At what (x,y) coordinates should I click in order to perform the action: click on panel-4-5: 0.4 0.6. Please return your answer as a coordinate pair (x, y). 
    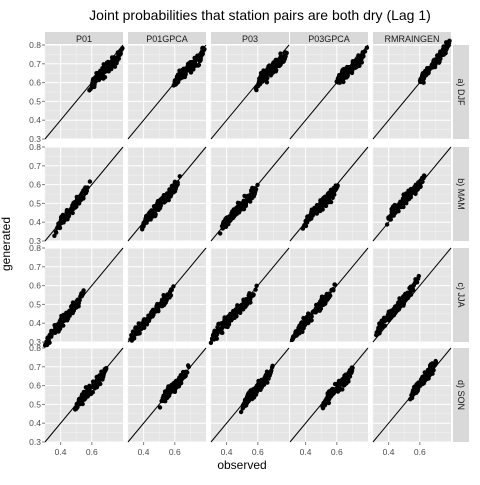
    Looking at the image, I should click on (412, 402).